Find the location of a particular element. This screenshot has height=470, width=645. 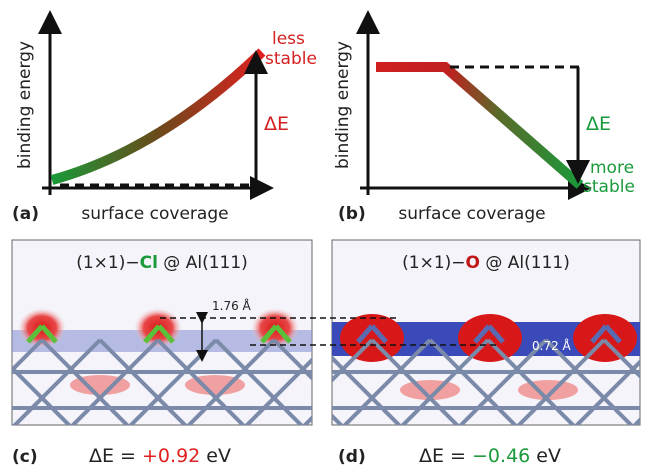

panel-label: (a) is located at coordinates (25, 214).